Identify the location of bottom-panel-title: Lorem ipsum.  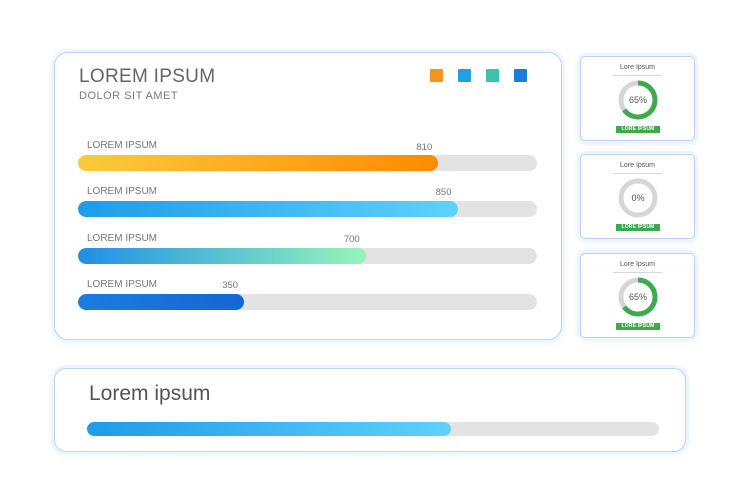
(150, 393).